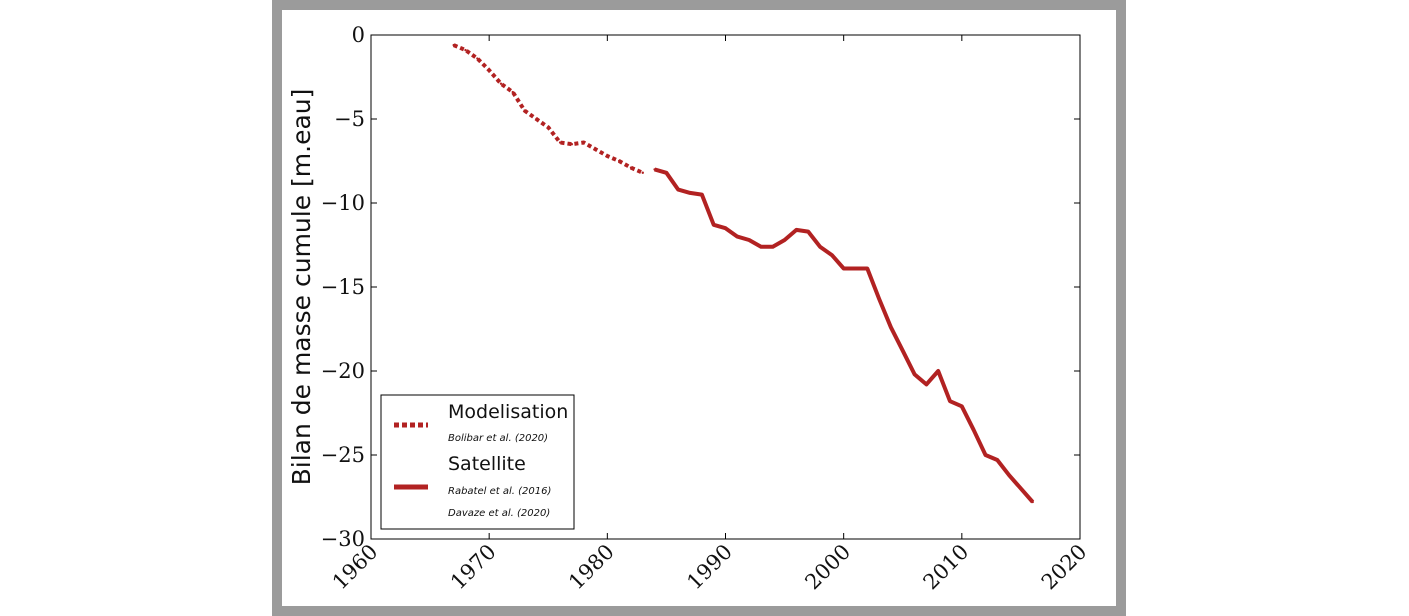  Describe the element at coordinates (844, 335) in the screenshot. I see `series-line-satellite` at that location.